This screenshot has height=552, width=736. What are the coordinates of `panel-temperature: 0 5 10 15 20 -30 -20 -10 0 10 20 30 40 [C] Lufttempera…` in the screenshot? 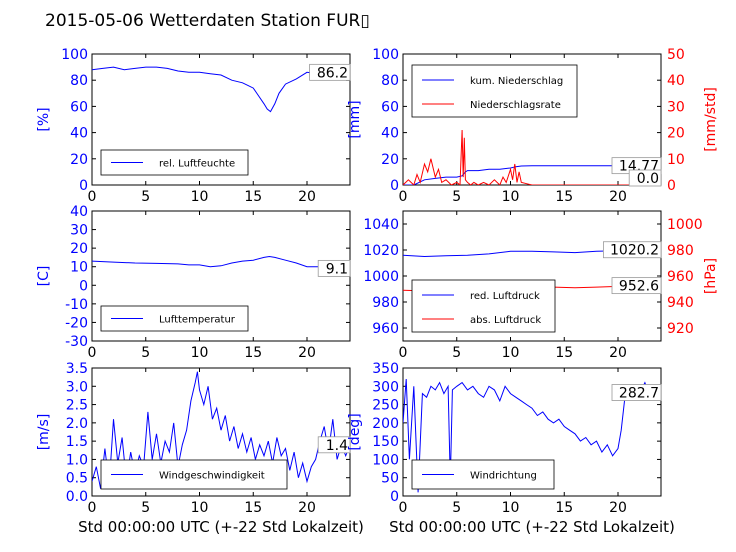 It's located at (193, 282).